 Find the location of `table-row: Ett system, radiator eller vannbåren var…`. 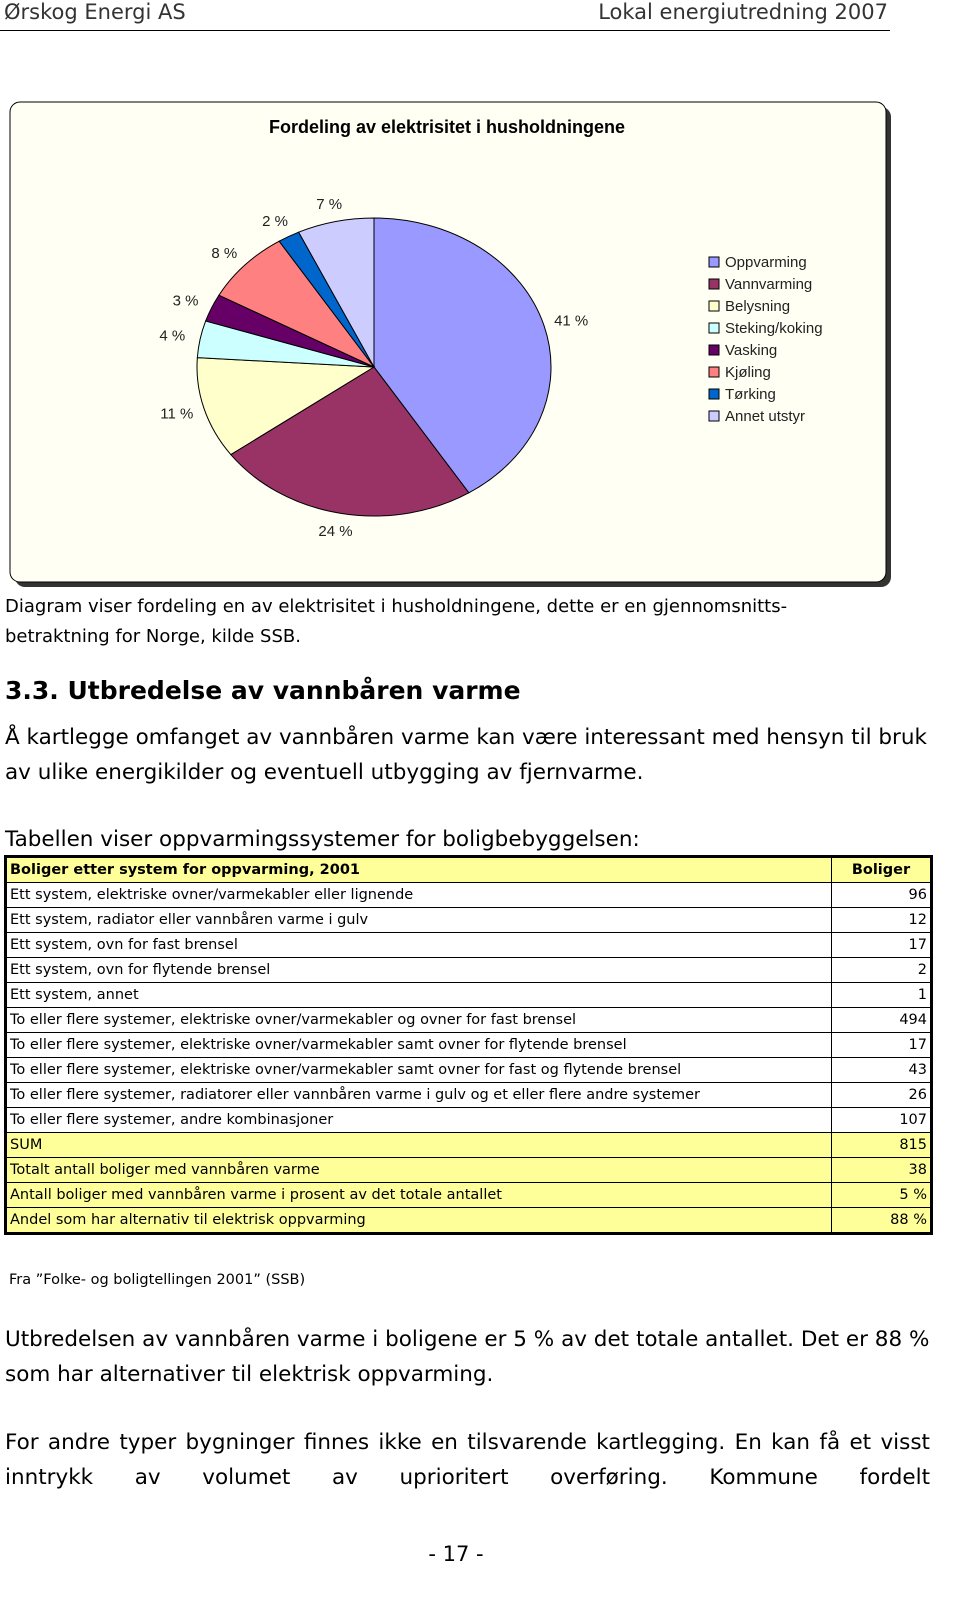

table-row: Ett system, radiator eller vannbåren var… is located at coordinates (468, 920).